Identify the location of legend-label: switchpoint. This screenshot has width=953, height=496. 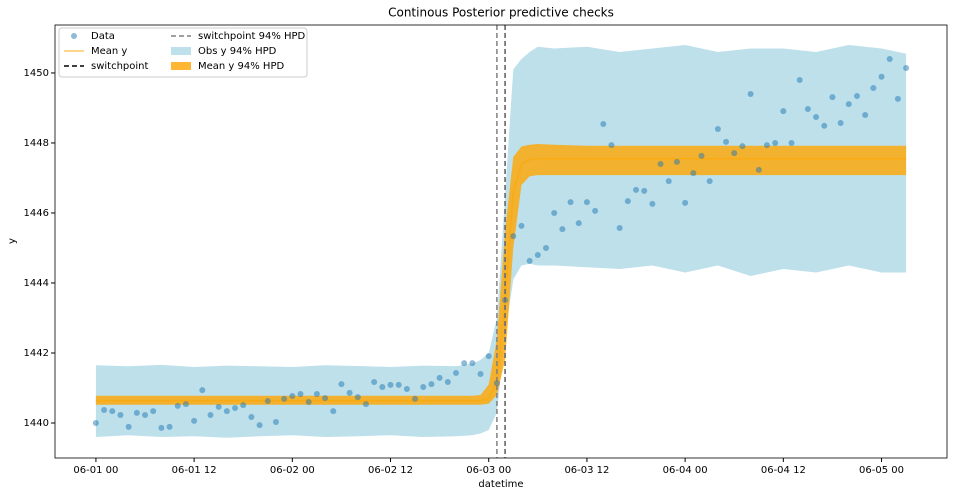
(120, 66).